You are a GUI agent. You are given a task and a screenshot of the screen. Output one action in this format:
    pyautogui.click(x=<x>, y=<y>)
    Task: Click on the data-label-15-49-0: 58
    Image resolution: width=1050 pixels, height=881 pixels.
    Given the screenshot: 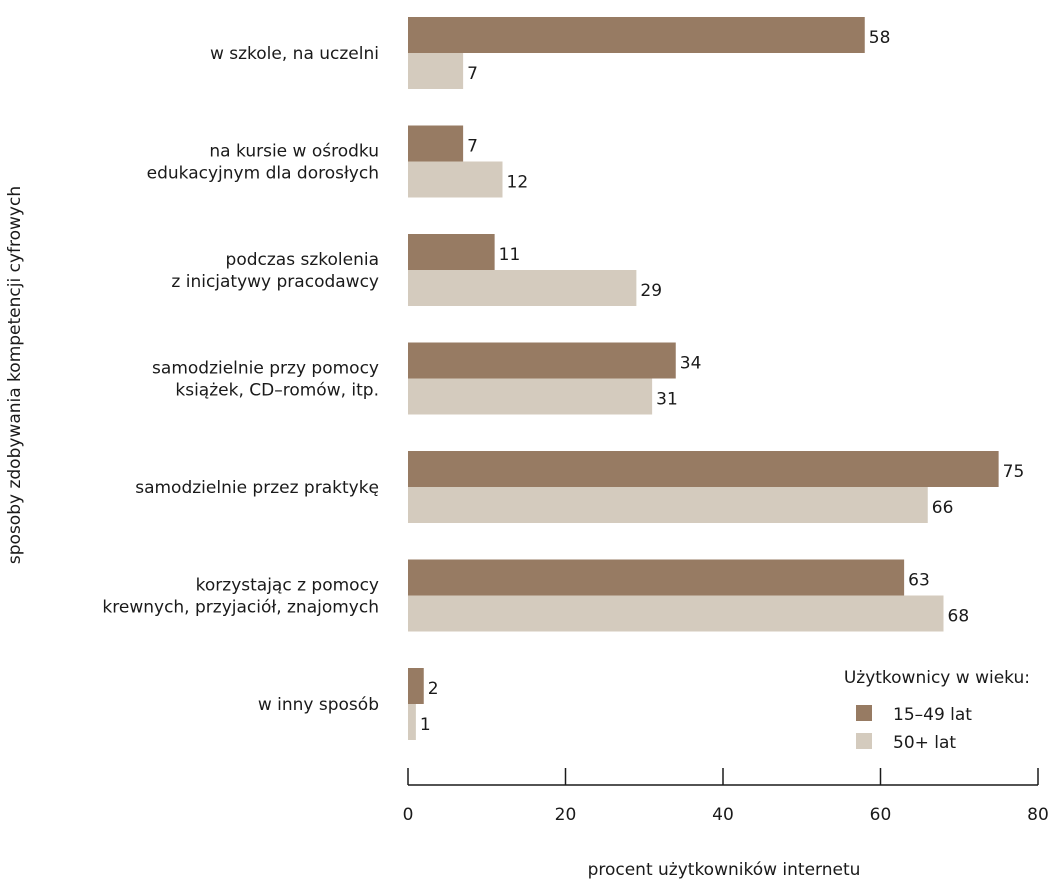 What is the action you would take?
    pyautogui.click(x=880, y=38)
    